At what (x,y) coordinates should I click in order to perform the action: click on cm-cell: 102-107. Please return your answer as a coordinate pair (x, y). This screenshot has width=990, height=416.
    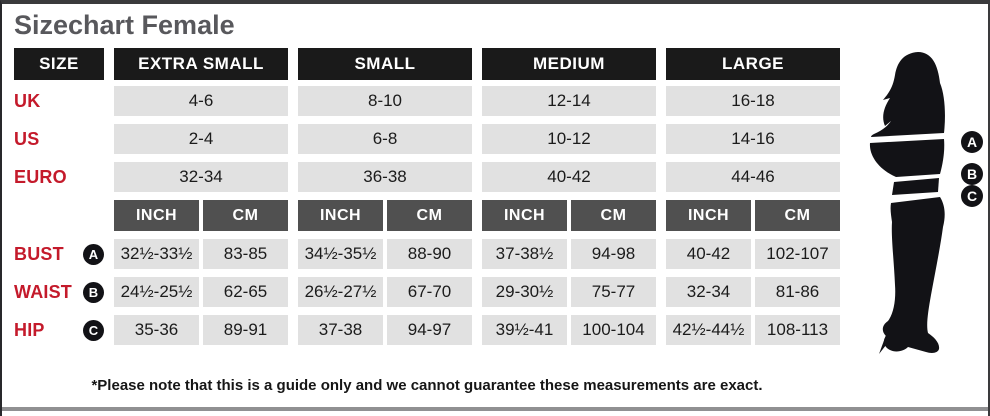
    Looking at the image, I should click on (797, 254).